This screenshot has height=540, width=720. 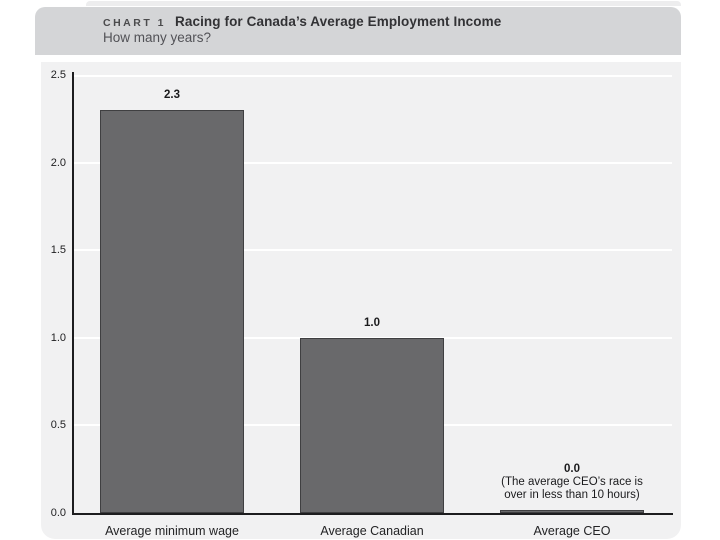 What do you see at coordinates (135, 23) in the screenshot?
I see `chart-number-label: CHART 1` at bounding box center [135, 23].